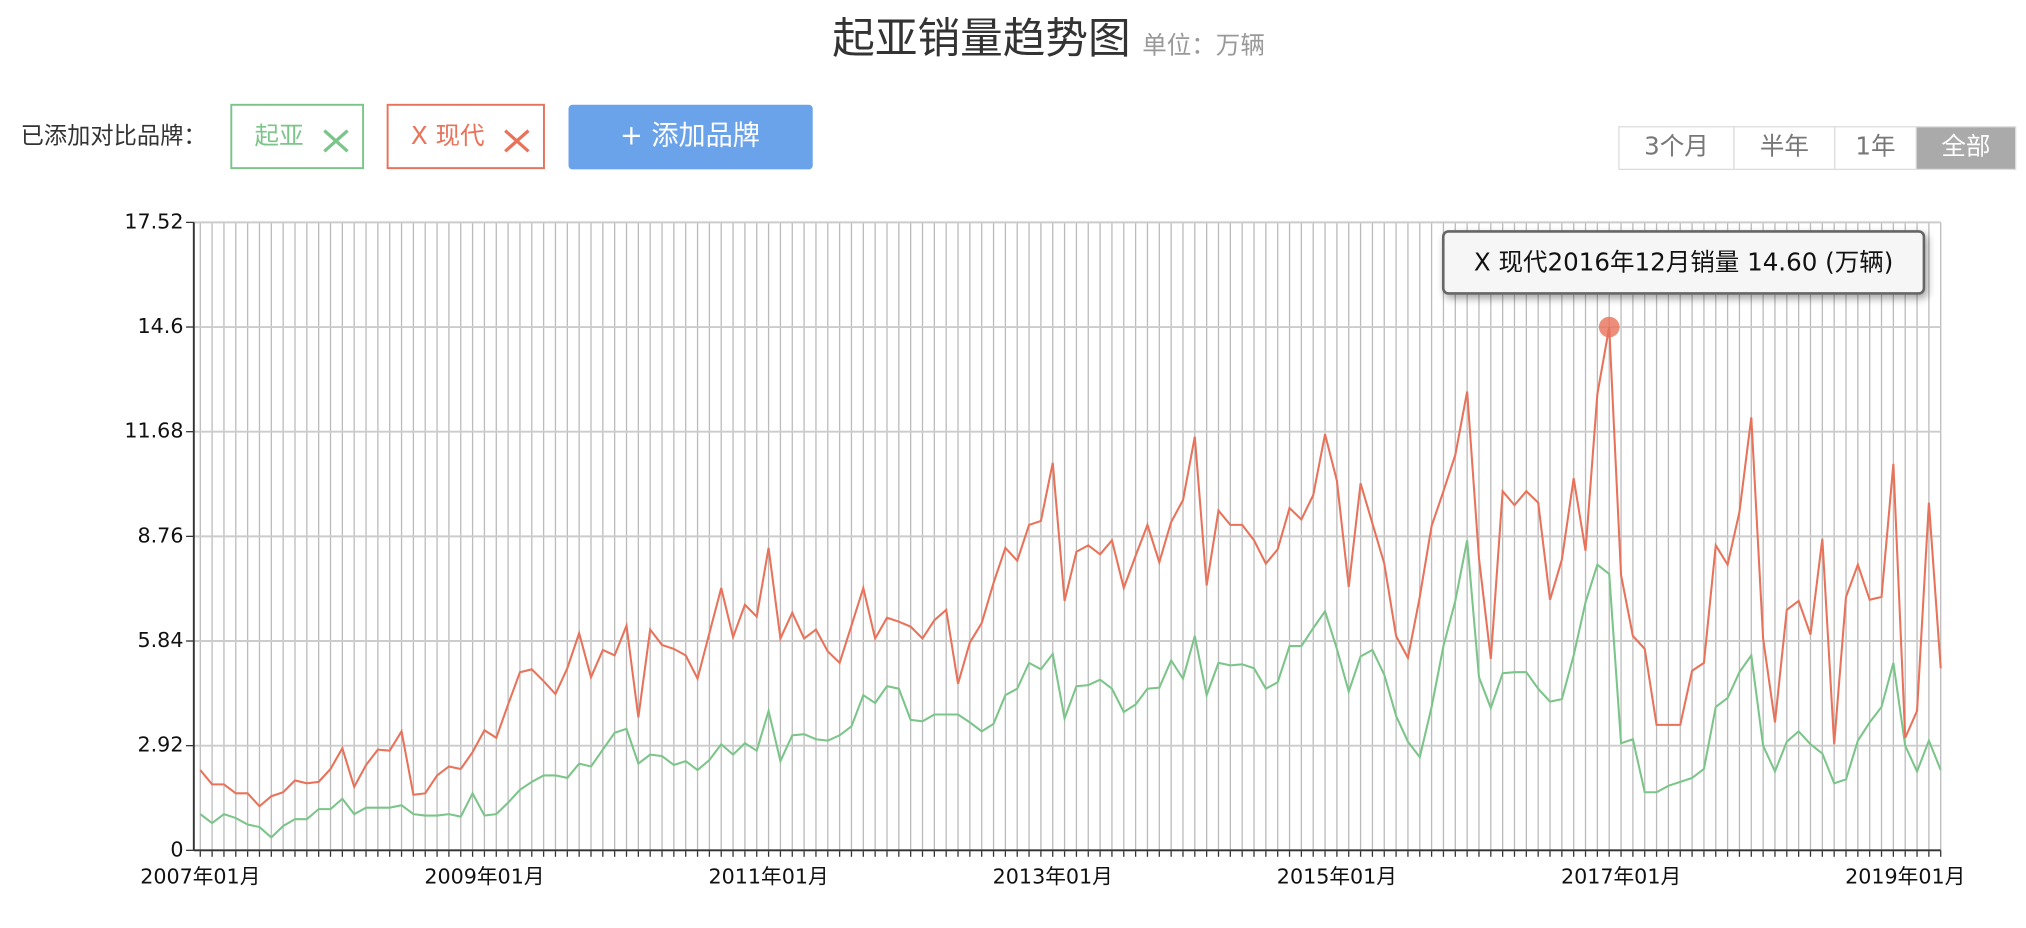 The height and width of the screenshot is (928, 2026). I want to click on x-tick-label: 2015年01月, so click(1337, 876).